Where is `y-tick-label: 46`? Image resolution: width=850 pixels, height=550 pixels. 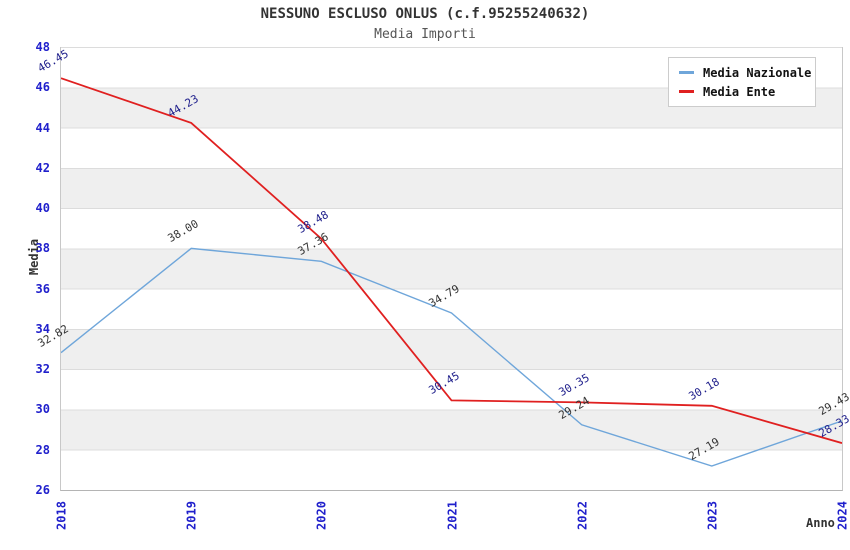 y-tick-label: 46 is located at coordinates (42, 87).